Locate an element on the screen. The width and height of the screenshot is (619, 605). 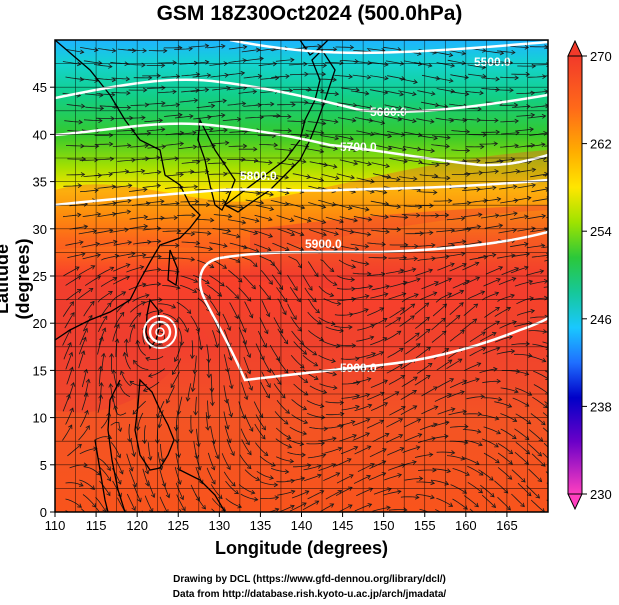
x-tick-label: 160 is located at coordinates (466, 525).